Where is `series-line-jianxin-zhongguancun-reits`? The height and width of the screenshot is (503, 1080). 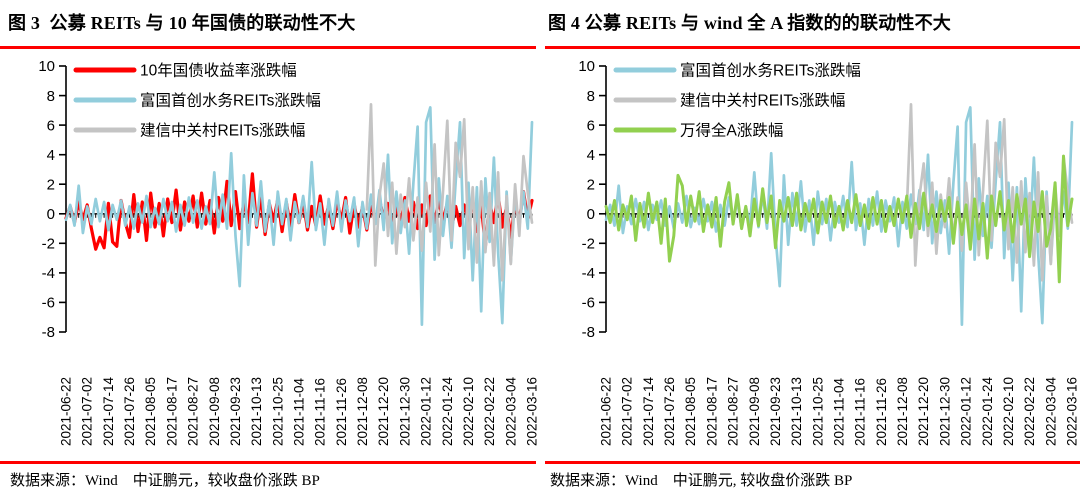 series-line-jianxin-zhongguancun-reits is located at coordinates (449, 192).